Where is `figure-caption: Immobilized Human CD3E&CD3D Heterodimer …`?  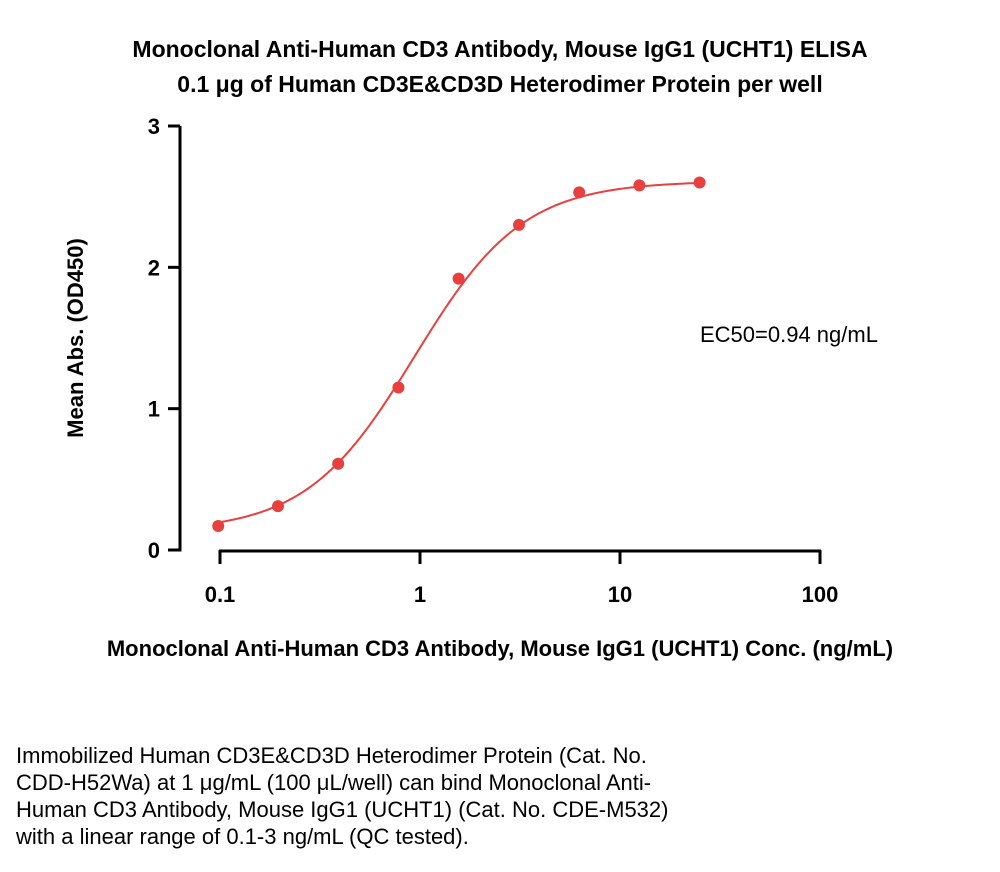
figure-caption: Immobilized Human CD3E&CD3D Heterodimer … is located at coordinates (426, 796).